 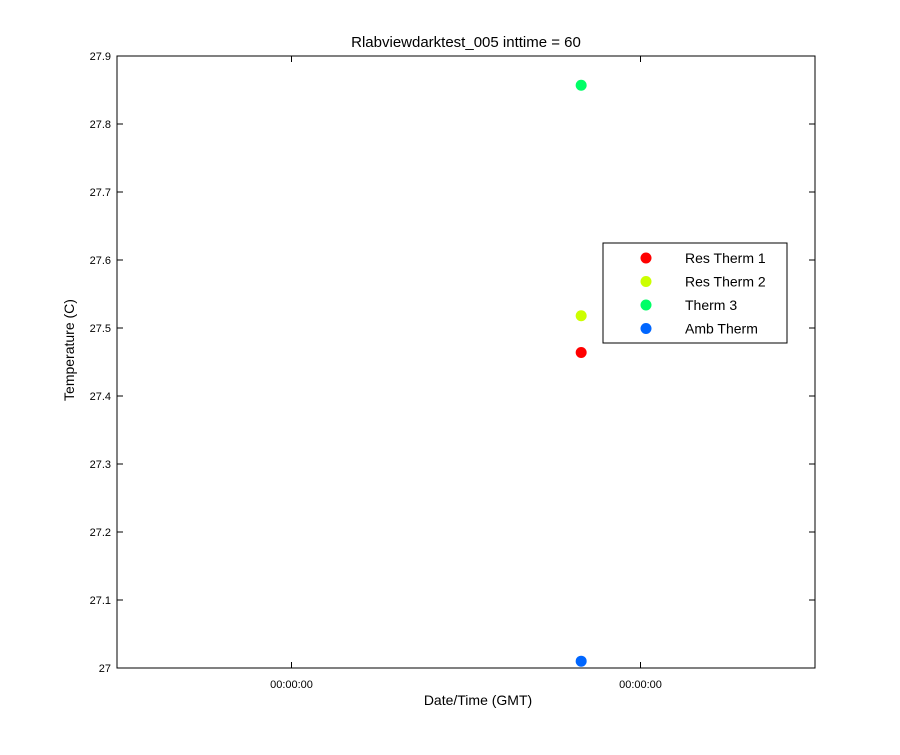 I want to click on y-tick-label: 27, so click(x=105, y=669).